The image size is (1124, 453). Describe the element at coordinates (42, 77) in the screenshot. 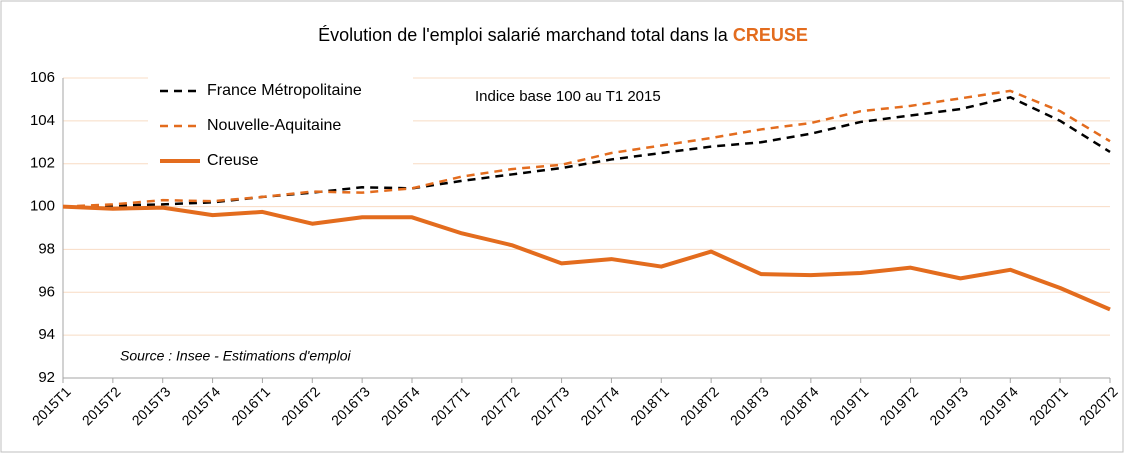

I see `y-tick-label: 106` at that location.